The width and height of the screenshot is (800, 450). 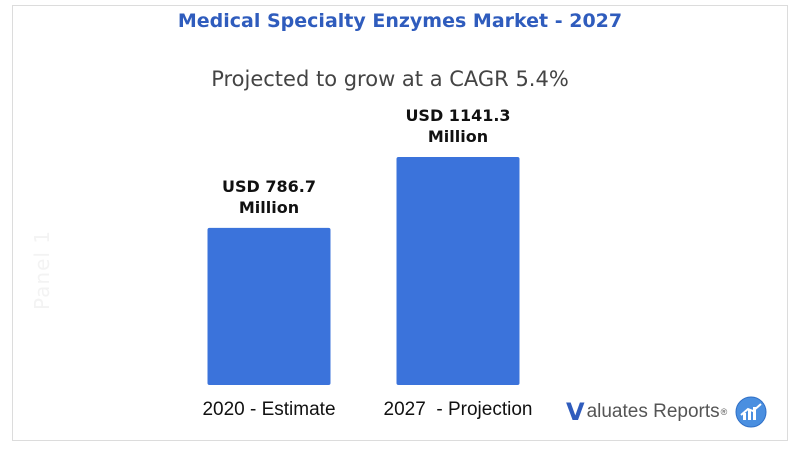 What do you see at coordinates (269, 186) in the screenshot?
I see `data-label-1-line-1: USD 786.7` at bounding box center [269, 186].